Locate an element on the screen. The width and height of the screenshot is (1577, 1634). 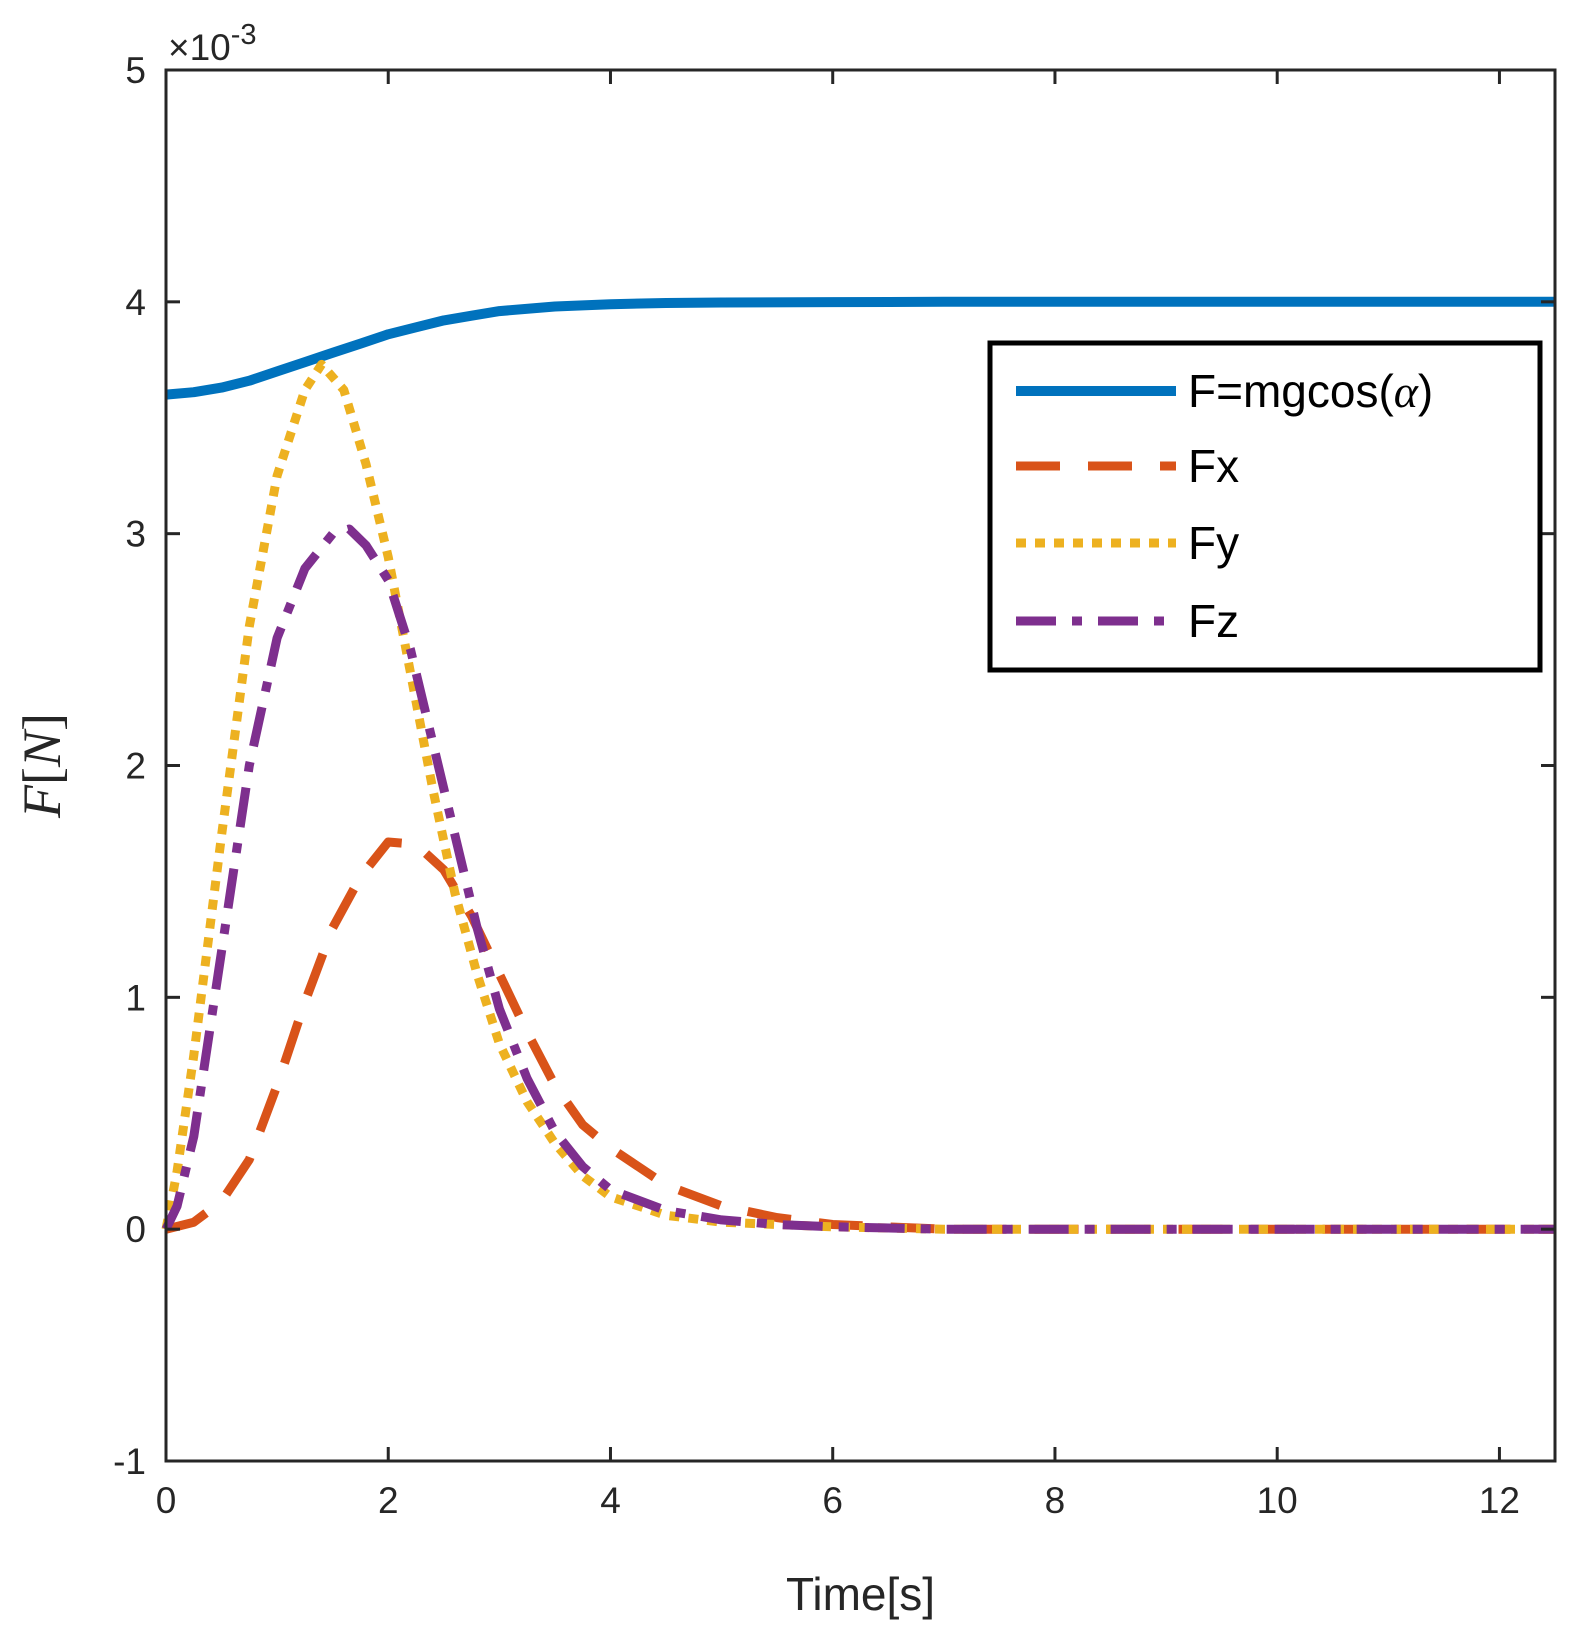
y-tick-label: 4 is located at coordinates (135, 302).